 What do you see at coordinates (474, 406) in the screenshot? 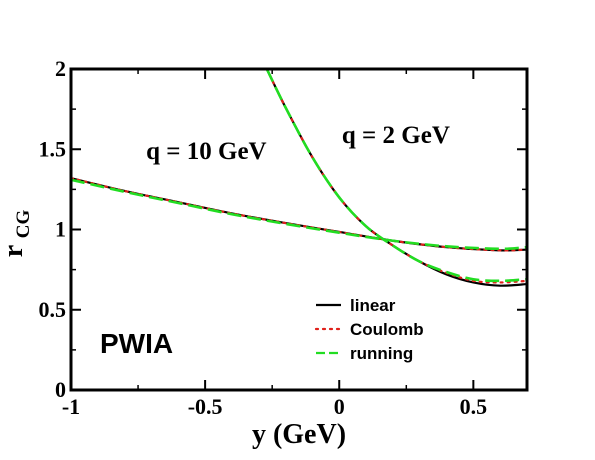
I see `x-tick-label: 0.5` at bounding box center [474, 406].